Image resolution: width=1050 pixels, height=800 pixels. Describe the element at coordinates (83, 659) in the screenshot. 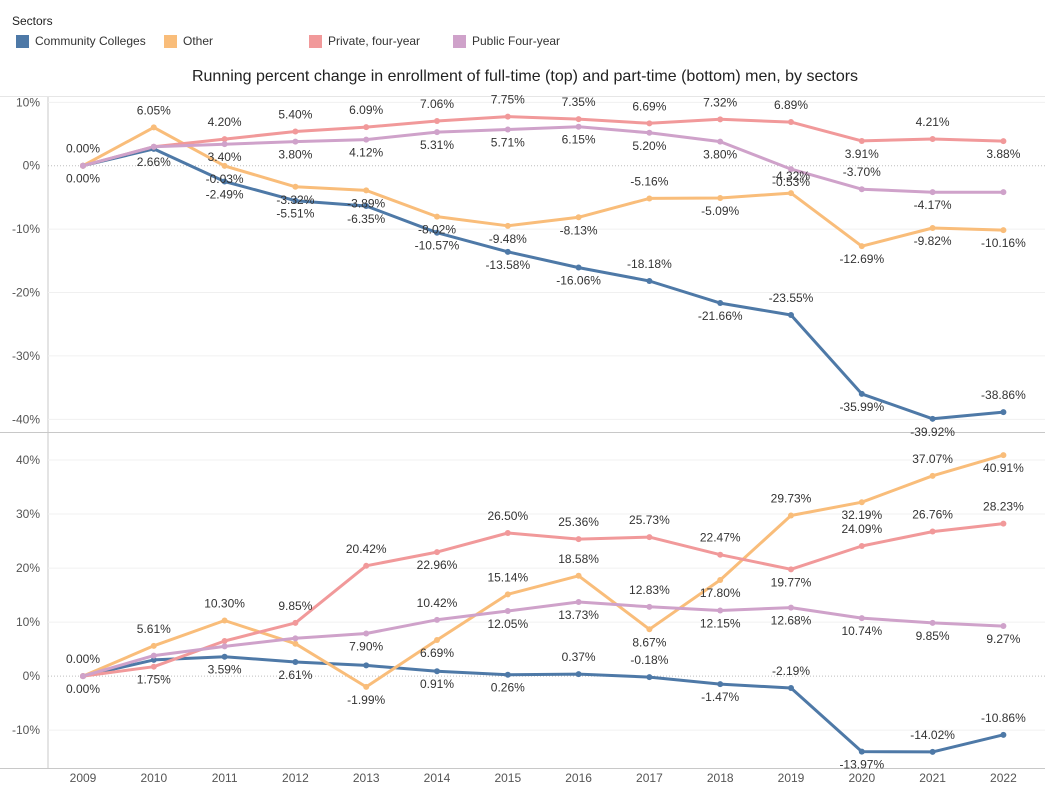

I see `data-label: 0.00%` at that location.